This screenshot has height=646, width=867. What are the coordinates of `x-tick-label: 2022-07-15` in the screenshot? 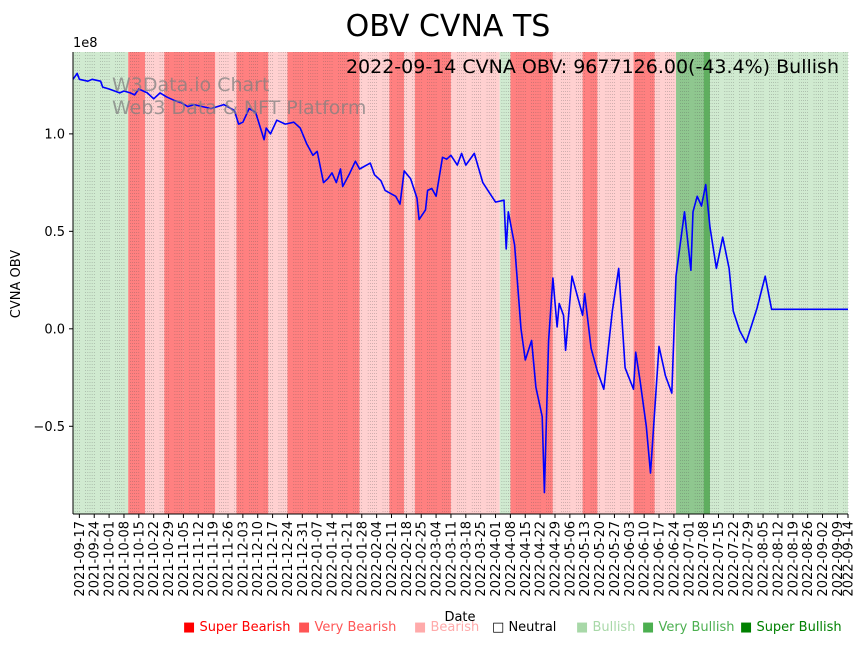 It's located at (719, 559).